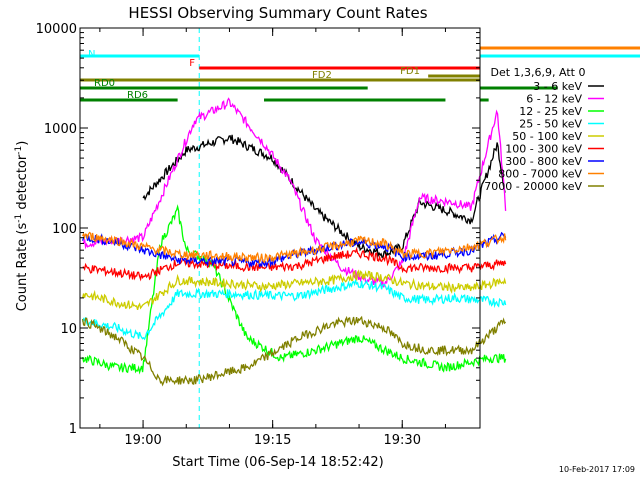 The height and width of the screenshot is (480, 640). Describe the element at coordinates (91, 54) in the screenshot. I see `flag-label: N` at that location.